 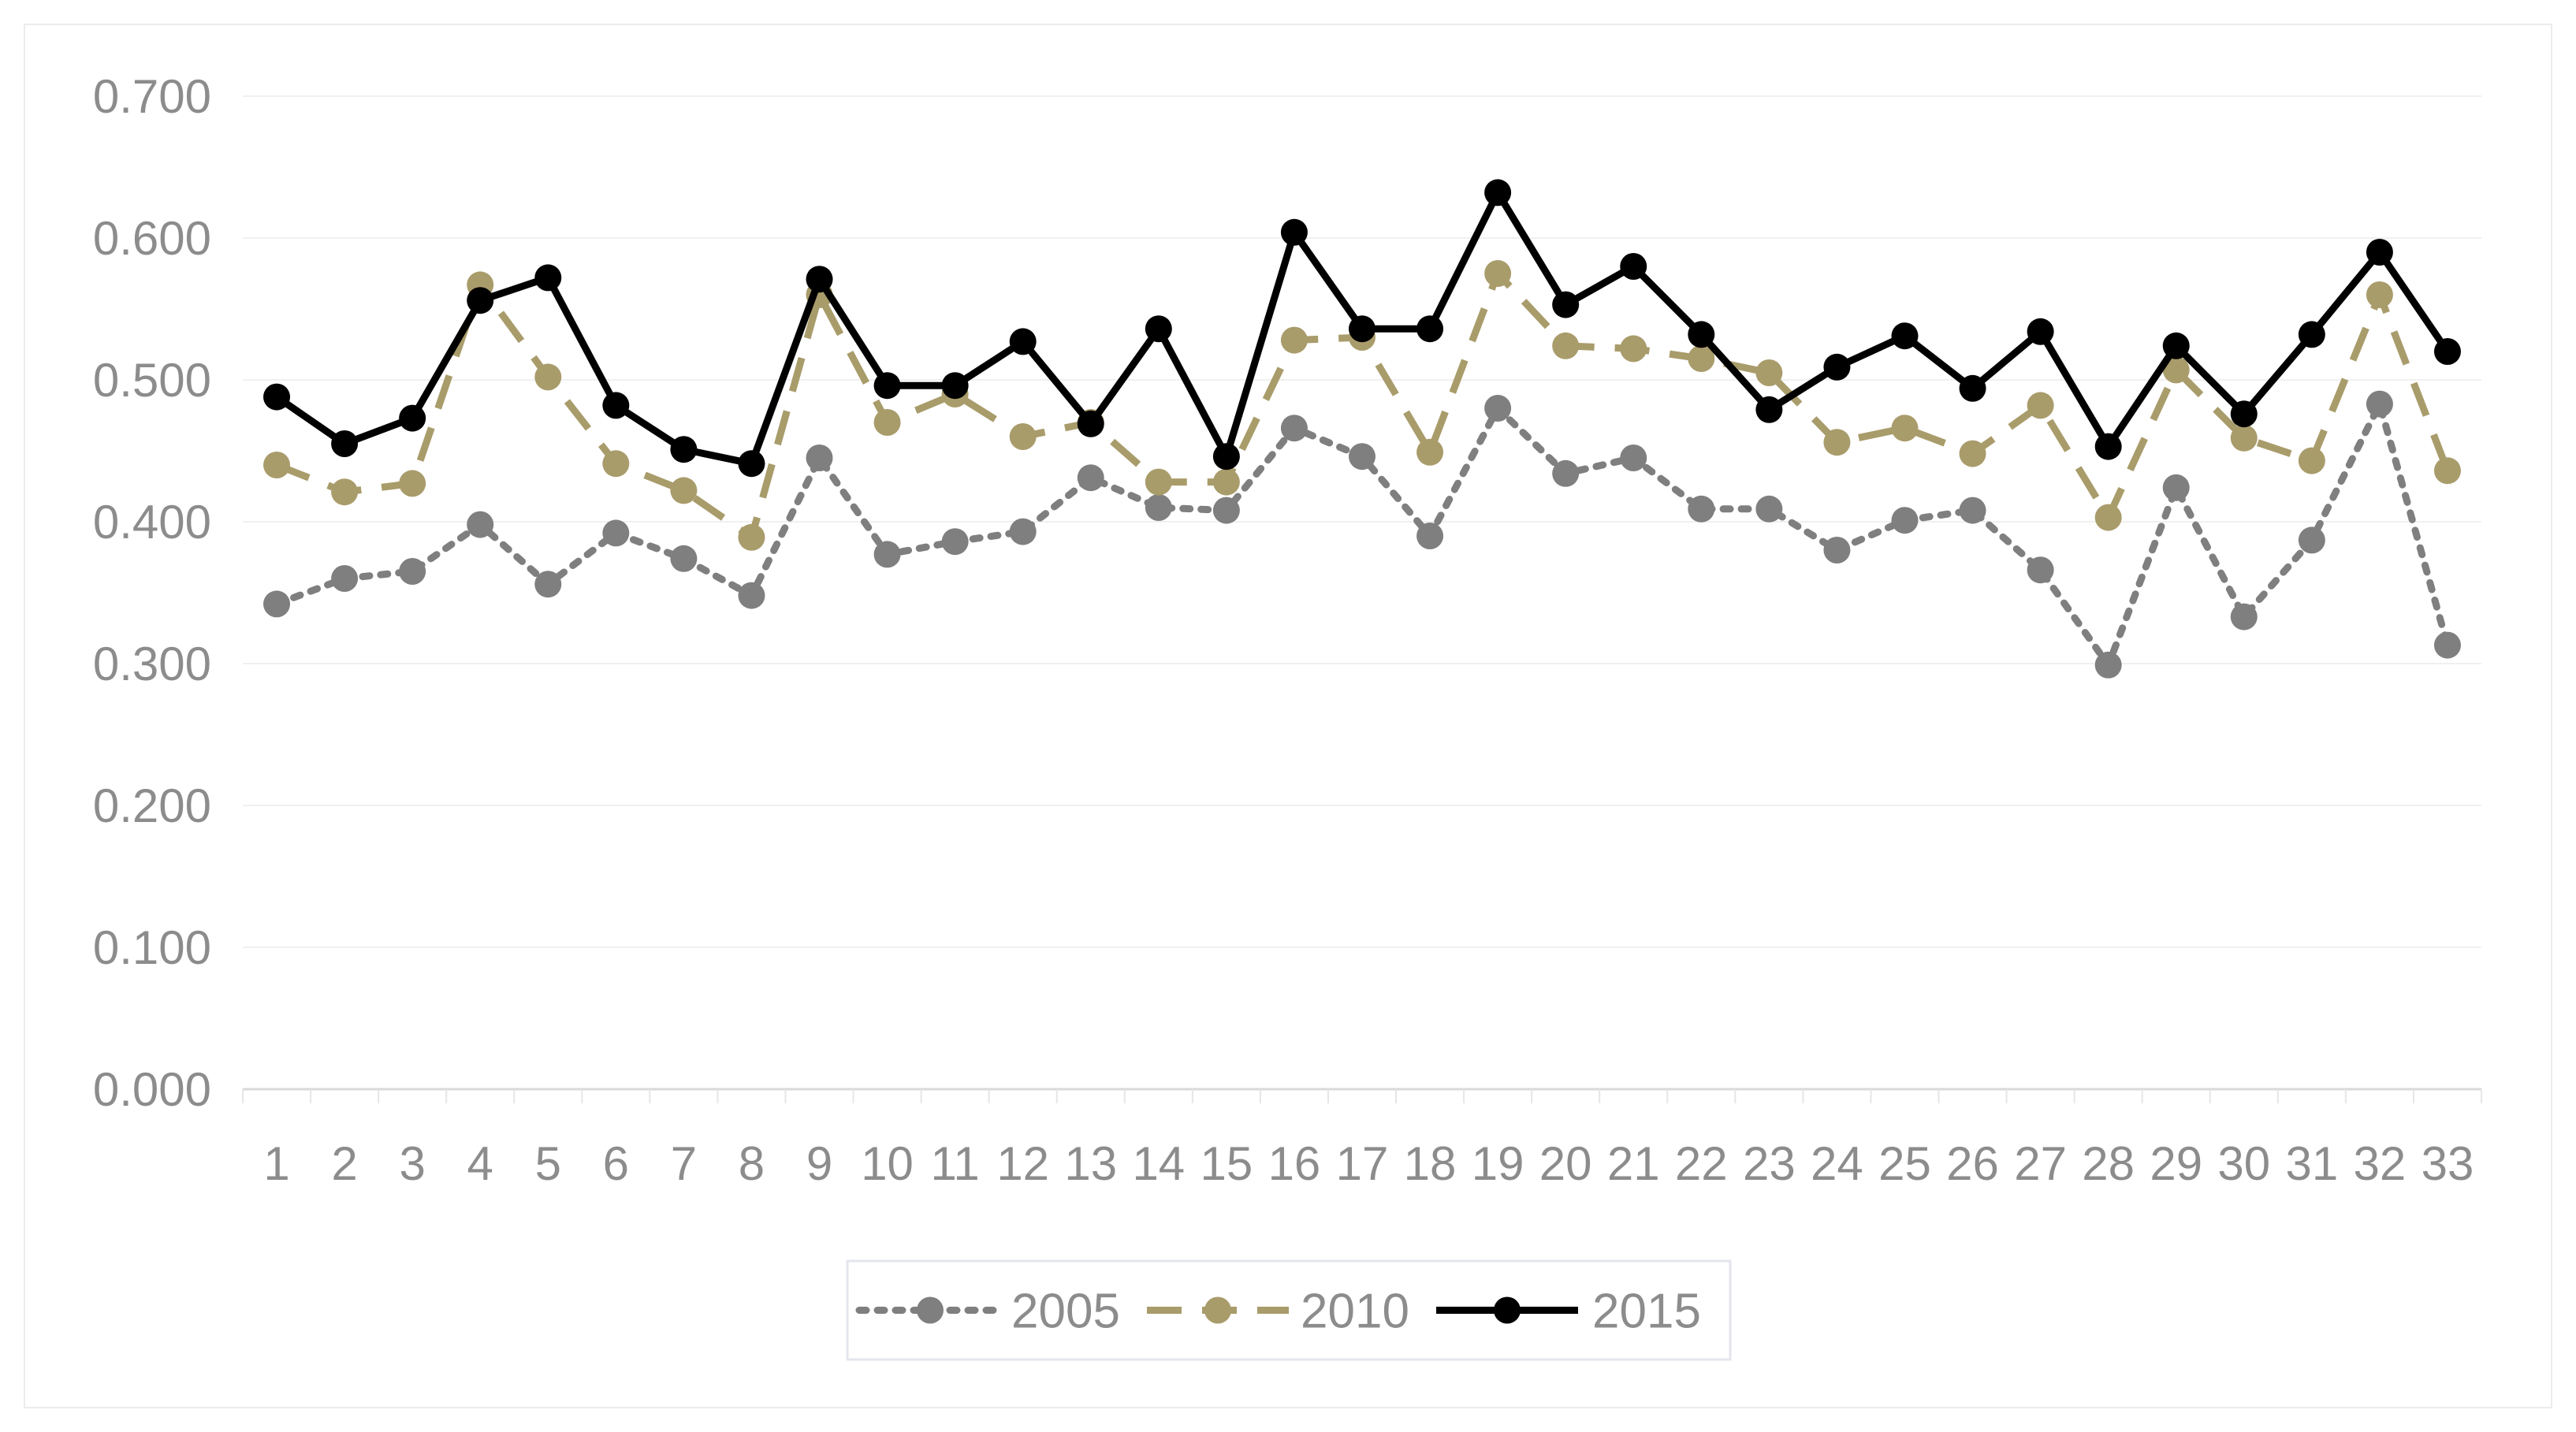 I want to click on x-tick-label: 15, so click(x=1227, y=1163).